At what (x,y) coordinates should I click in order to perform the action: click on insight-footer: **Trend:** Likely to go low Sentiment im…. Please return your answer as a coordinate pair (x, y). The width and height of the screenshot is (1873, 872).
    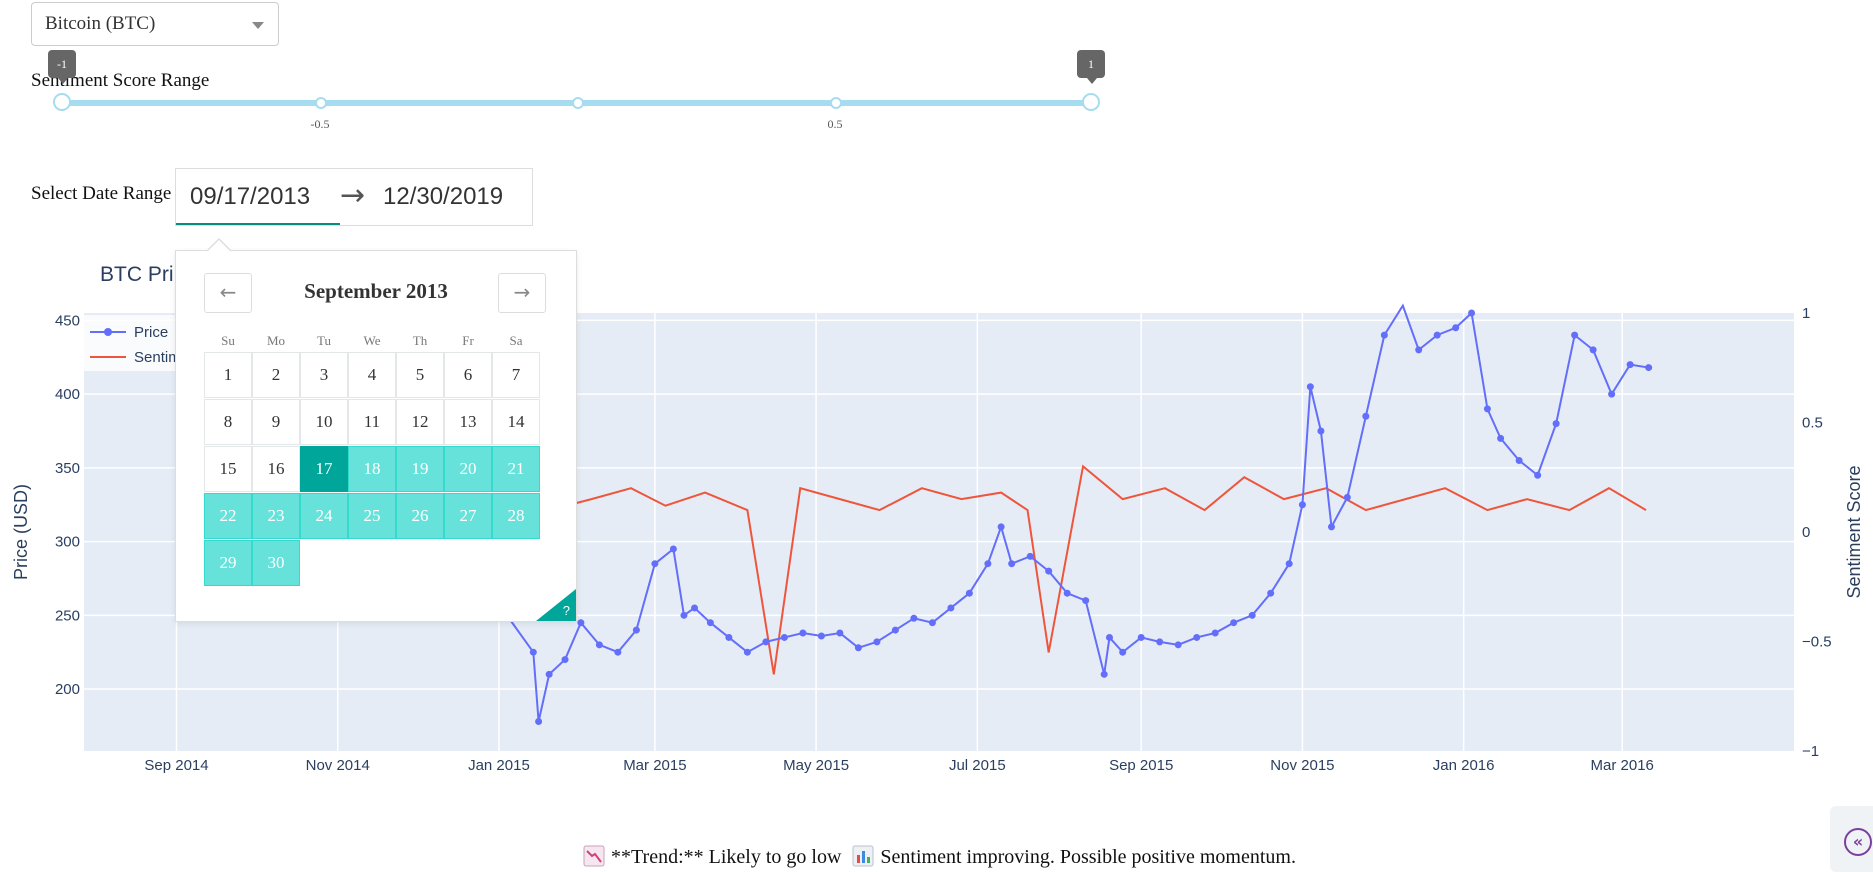
    Looking at the image, I should click on (936, 857).